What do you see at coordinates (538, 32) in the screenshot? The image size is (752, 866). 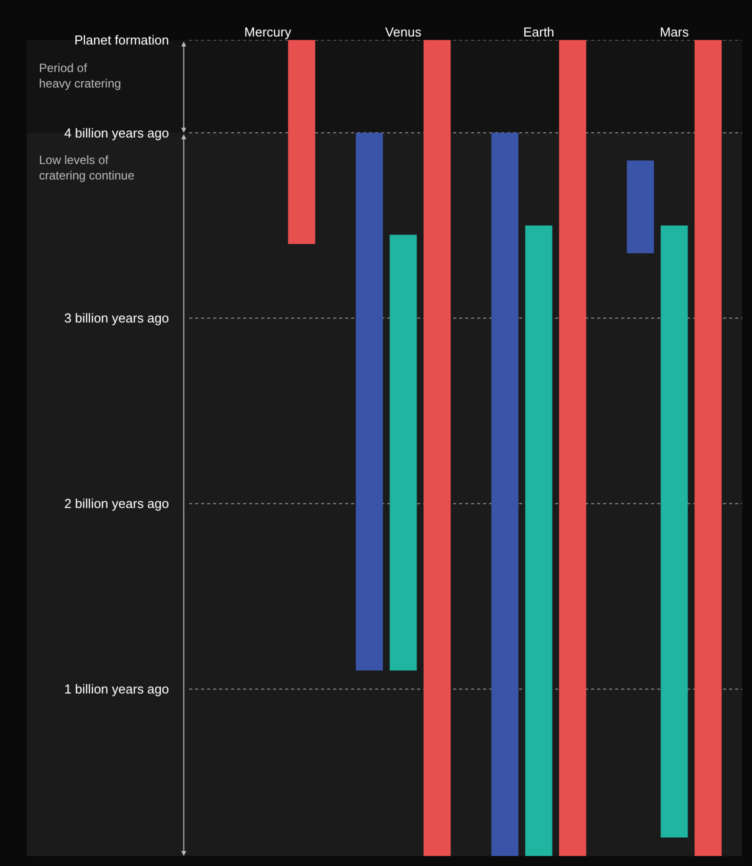 I see `x-tick-label: Earth` at bounding box center [538, 32].